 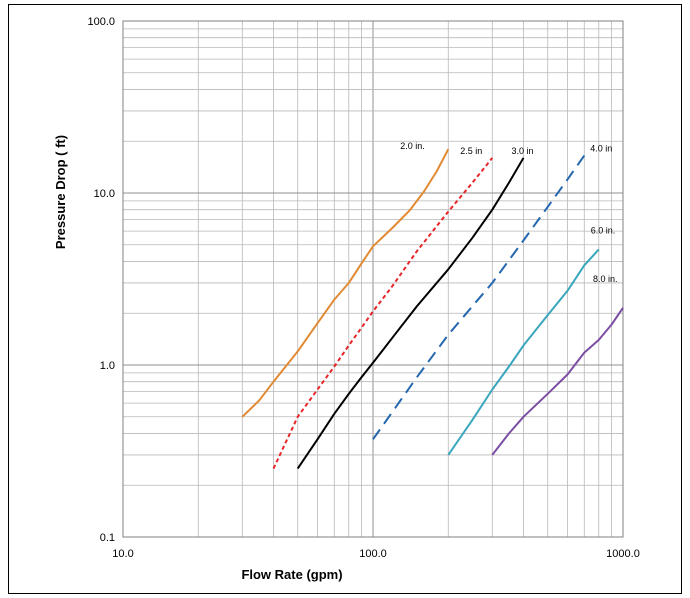 What do you see at coordinates (107, 538) in the screenshot?
I see `y-tick-label: 0.1` at bounding box center [107, 538].